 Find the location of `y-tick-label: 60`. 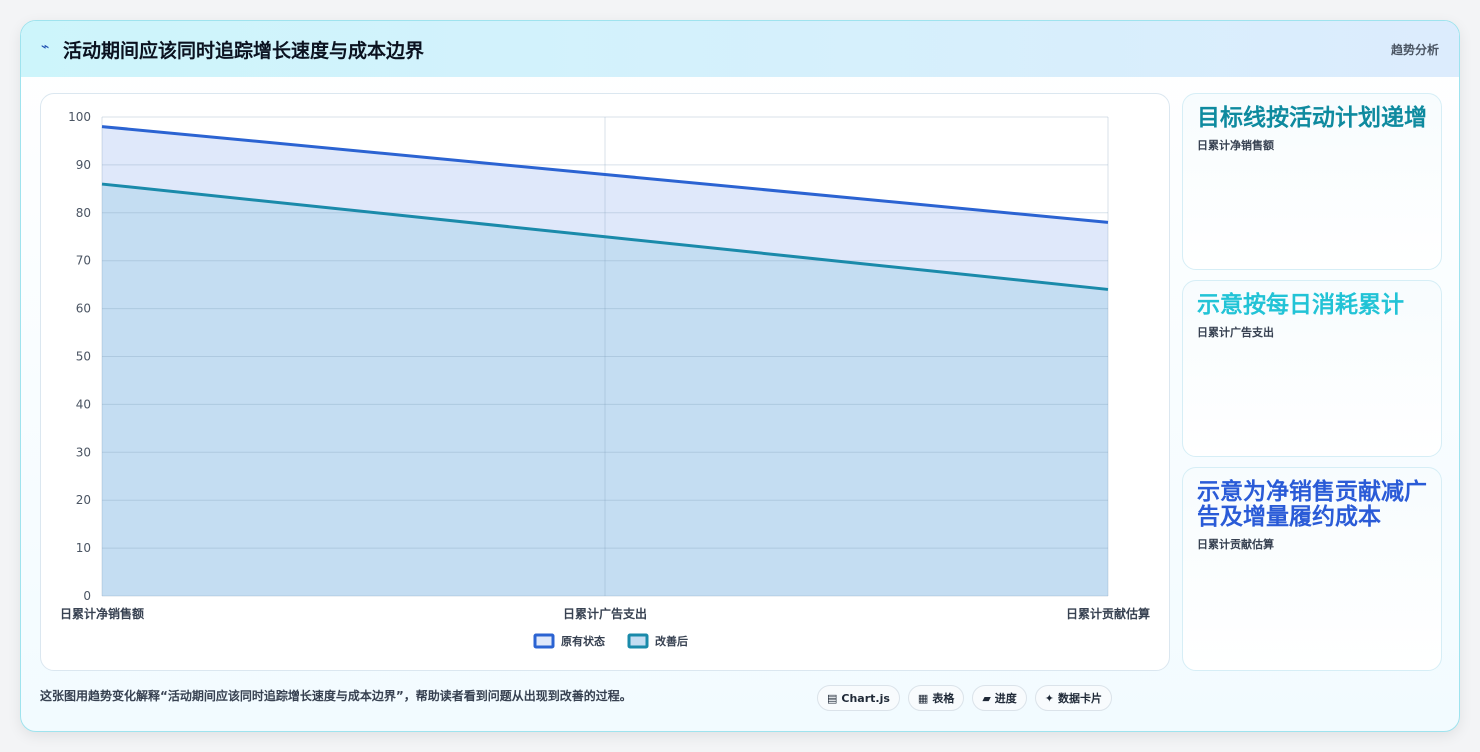

y-tick-label: 60 is located at coordinates (83, 309).